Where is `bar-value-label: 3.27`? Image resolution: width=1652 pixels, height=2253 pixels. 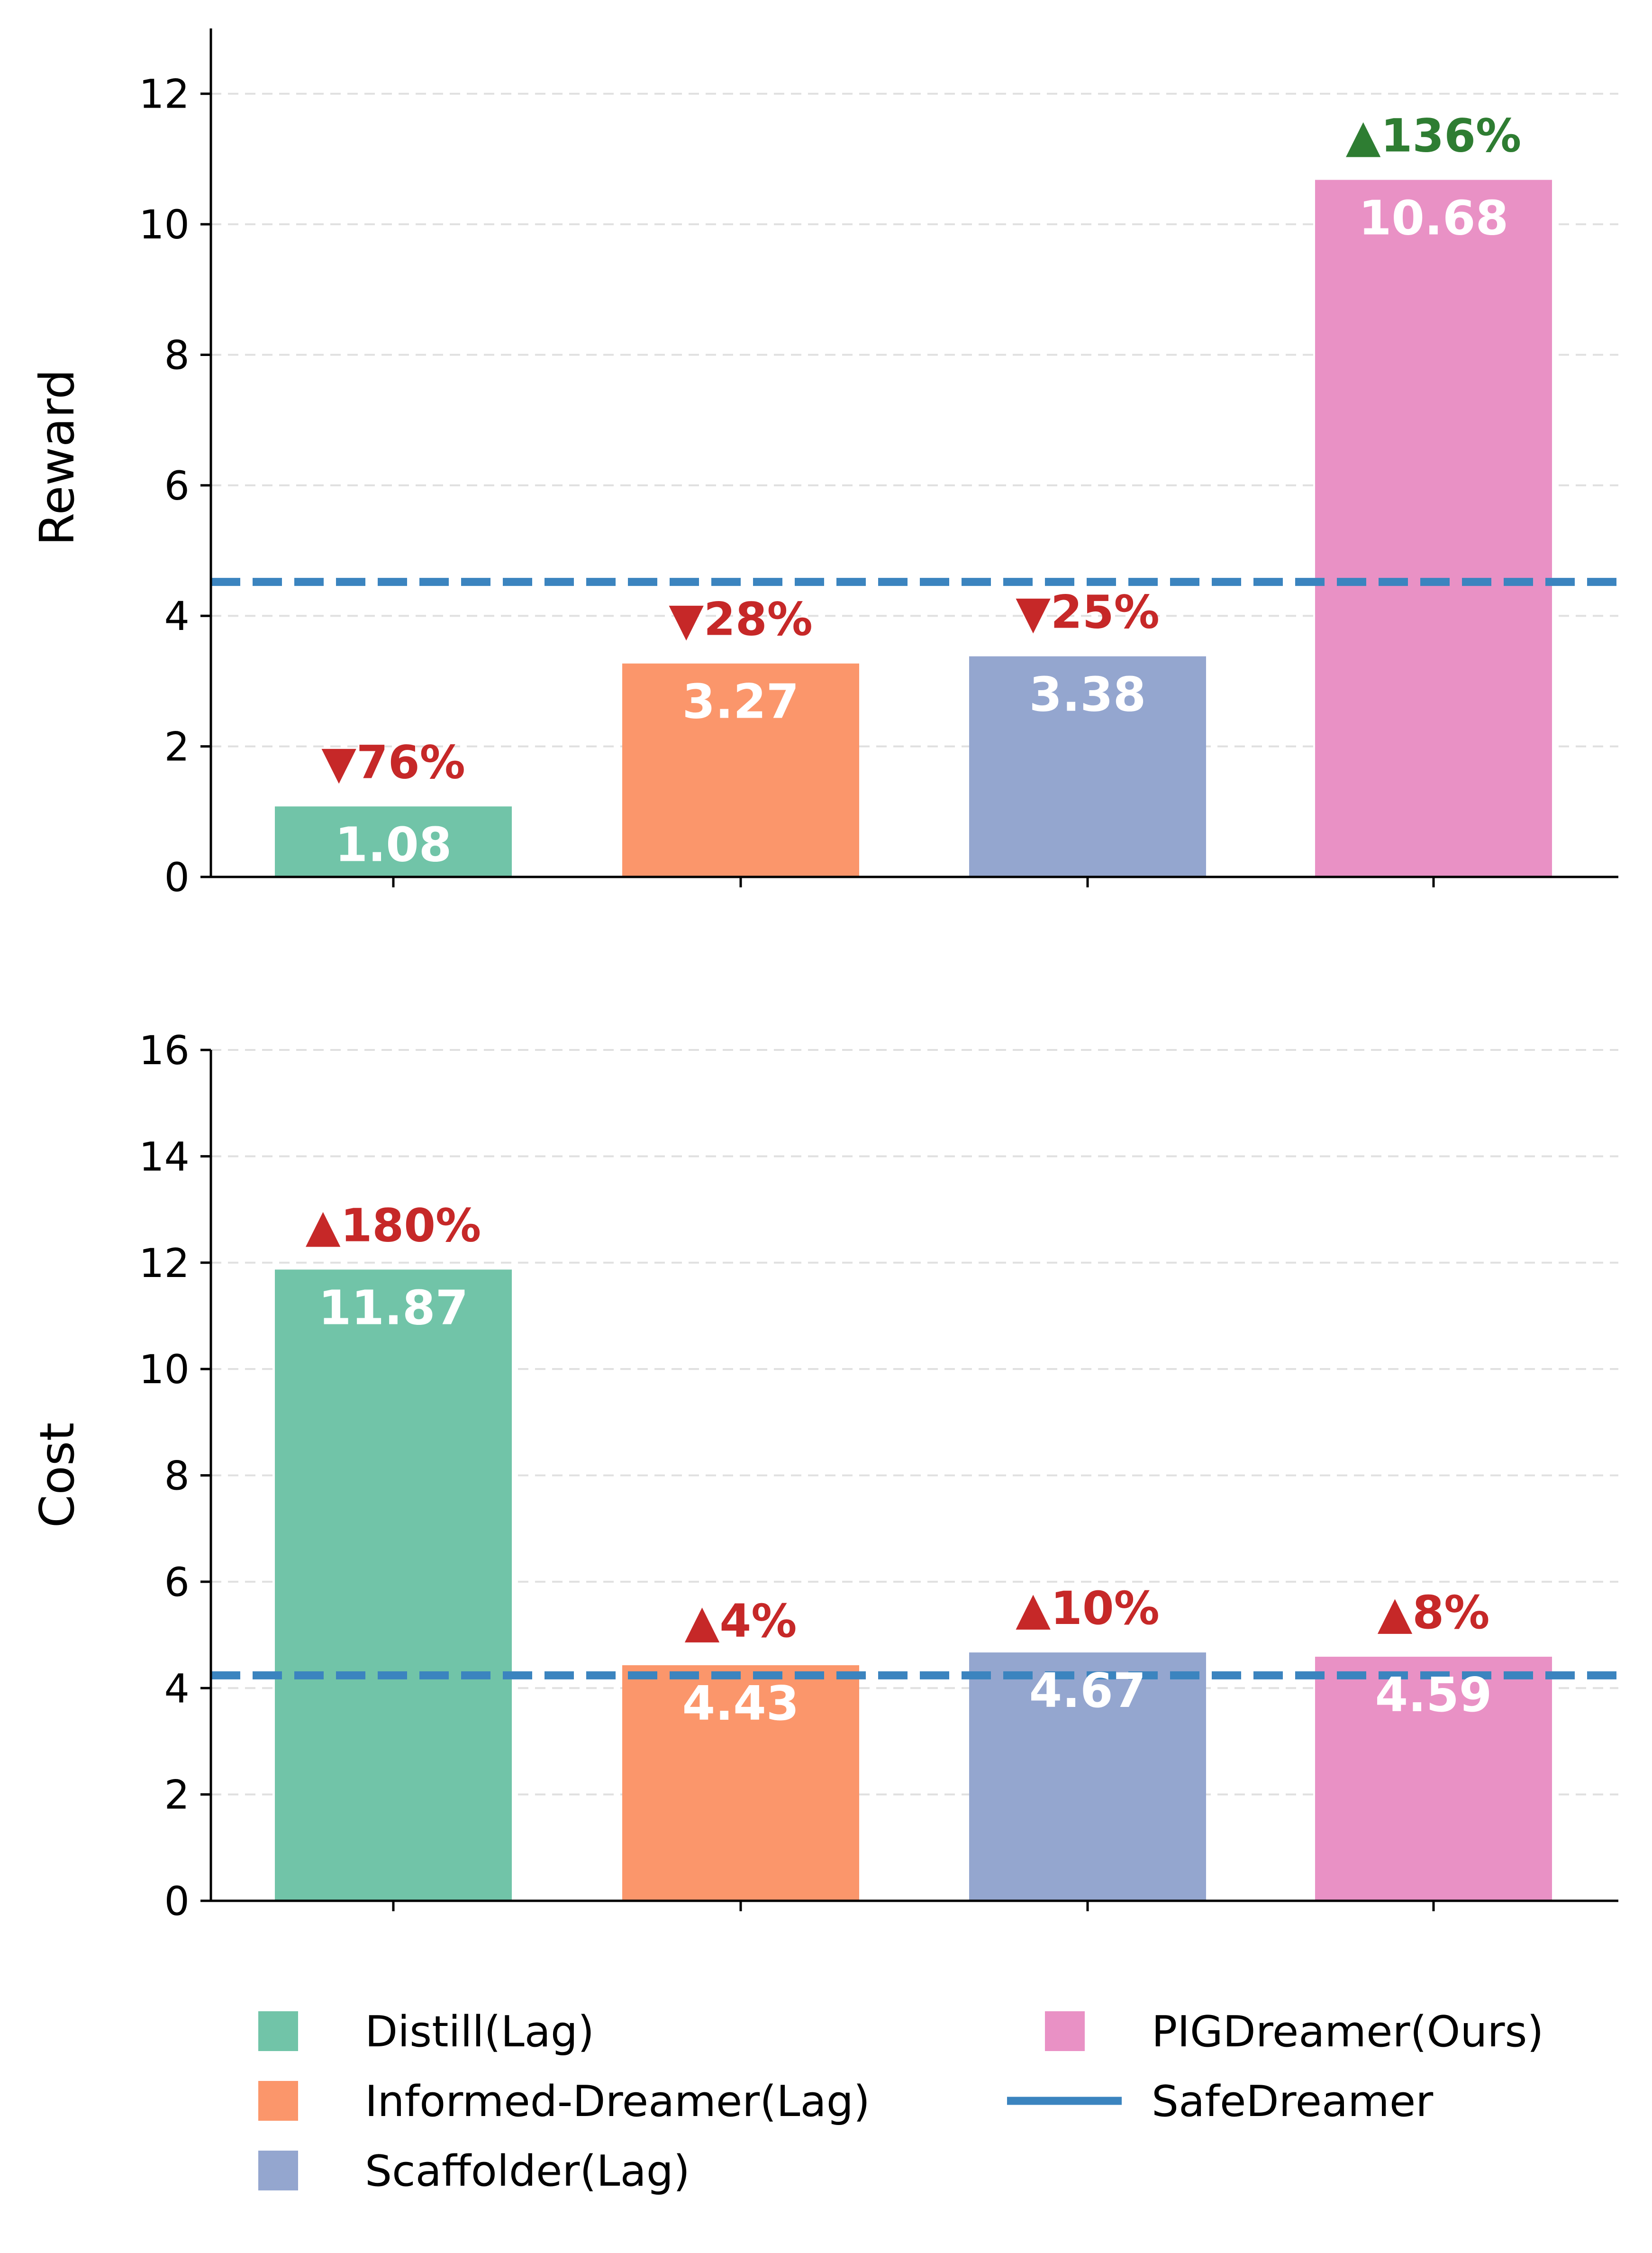
bar-value-label: 3.27 is located at coordinates (741, 702).